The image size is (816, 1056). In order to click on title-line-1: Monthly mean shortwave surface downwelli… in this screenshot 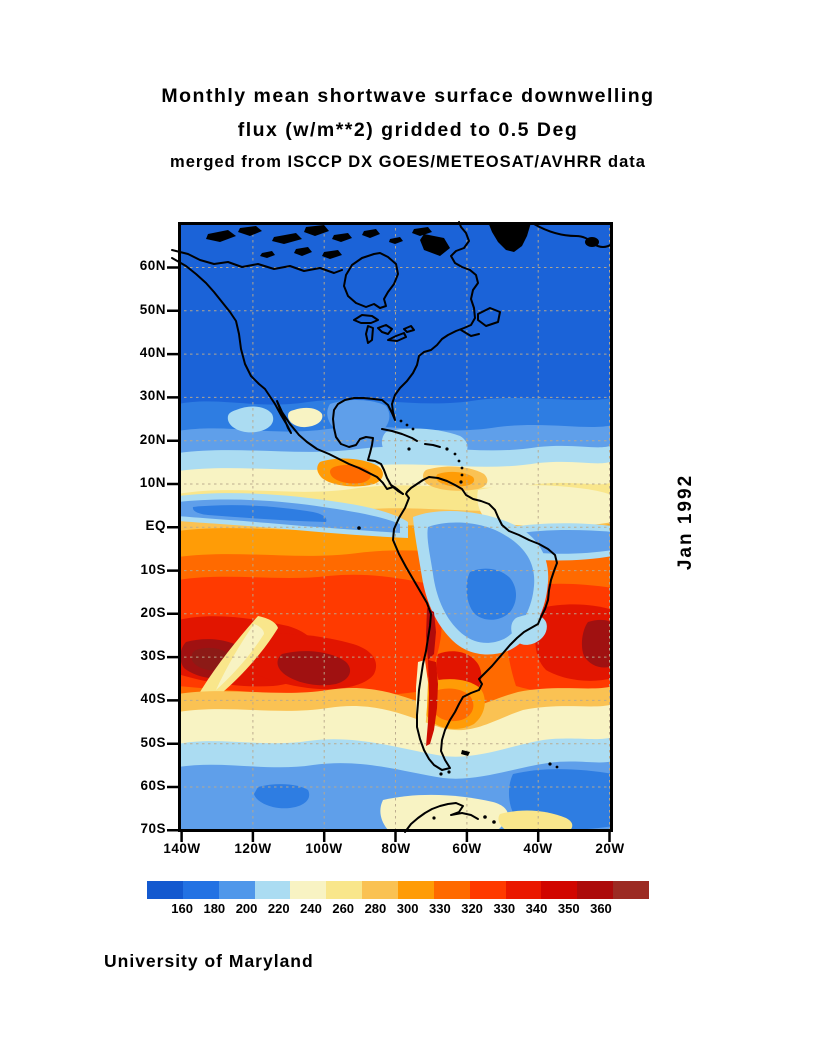, I will do `click(408, 96)`.